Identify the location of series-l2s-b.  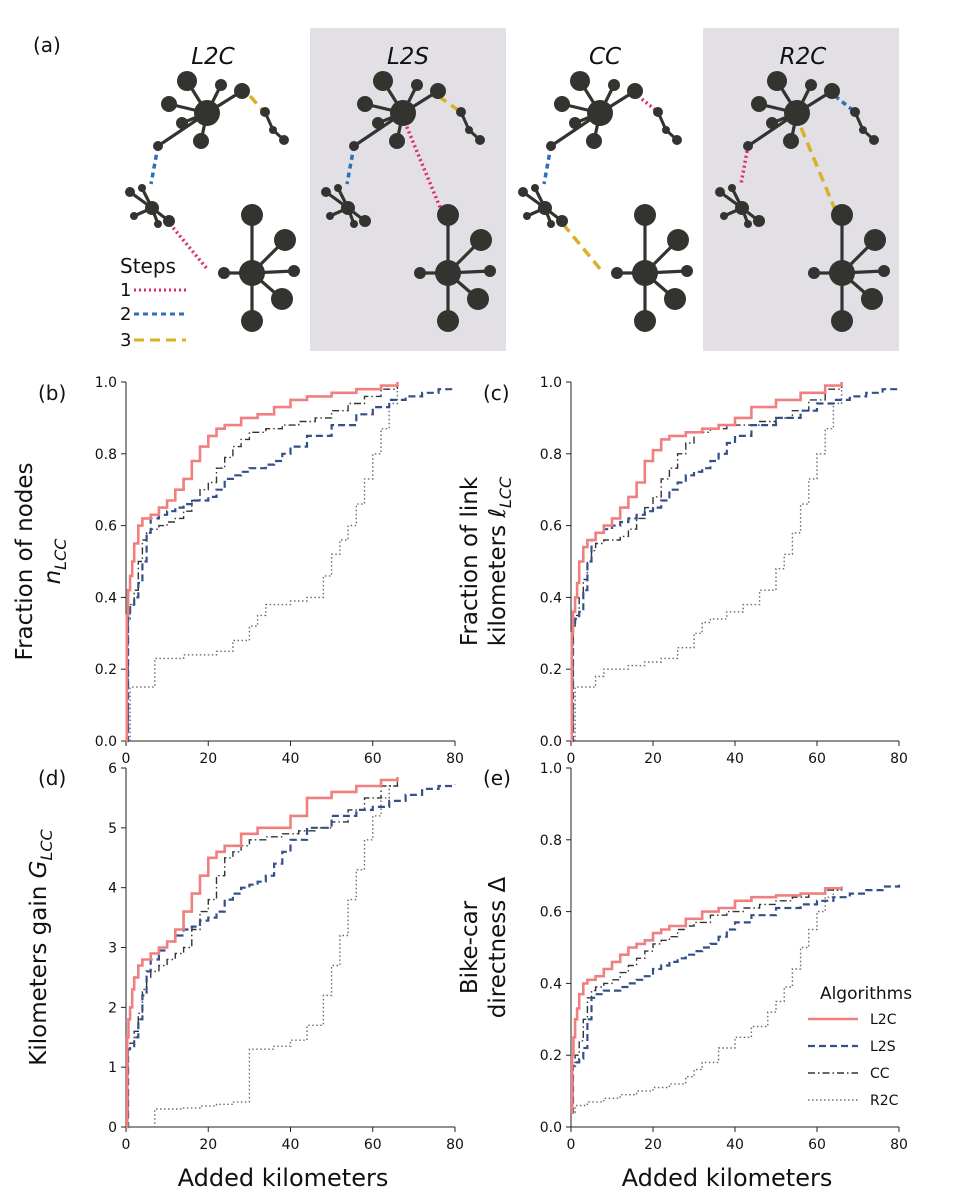
(290, 565).